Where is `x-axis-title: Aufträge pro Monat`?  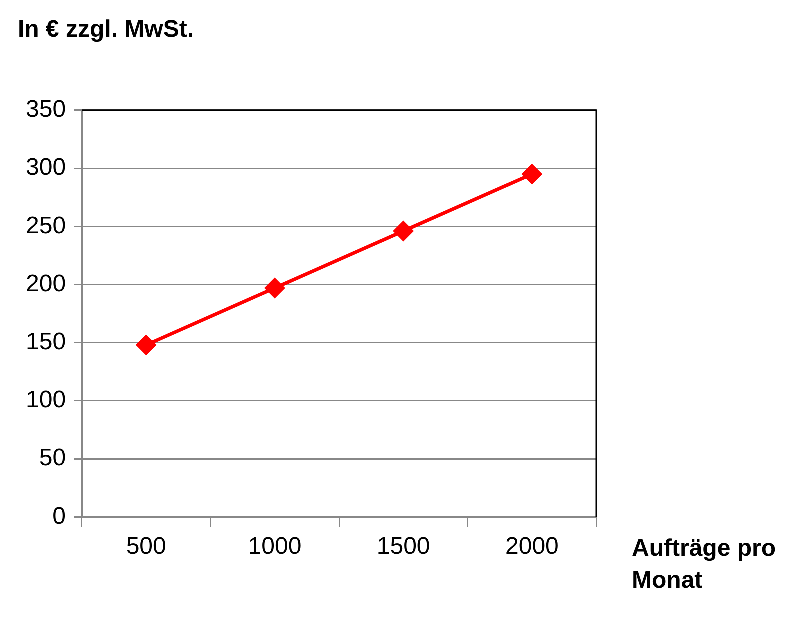
x-axis-title: Aufträge pro Monat is located at coordinates (704, 565).